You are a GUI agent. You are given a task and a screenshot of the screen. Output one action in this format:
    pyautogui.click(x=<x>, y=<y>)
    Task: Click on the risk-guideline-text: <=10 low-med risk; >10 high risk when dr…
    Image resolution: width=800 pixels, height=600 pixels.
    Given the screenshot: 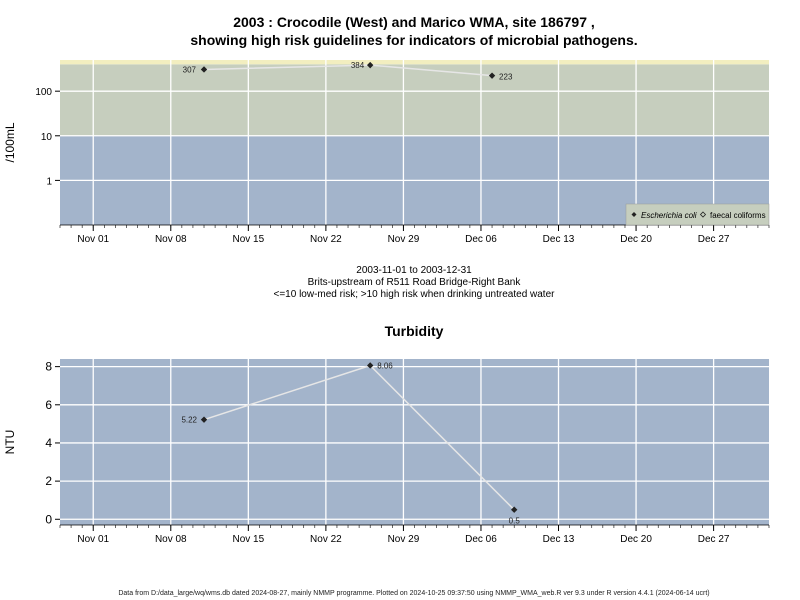 What is the action you would take?
    pyautogui.click(x=415, y=294)
    